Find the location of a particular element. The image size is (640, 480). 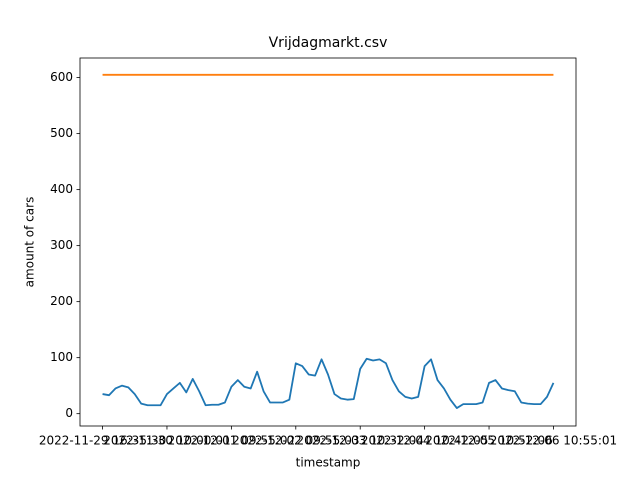

y-axis-label: amount of cars is located at coordinates (30, 242).